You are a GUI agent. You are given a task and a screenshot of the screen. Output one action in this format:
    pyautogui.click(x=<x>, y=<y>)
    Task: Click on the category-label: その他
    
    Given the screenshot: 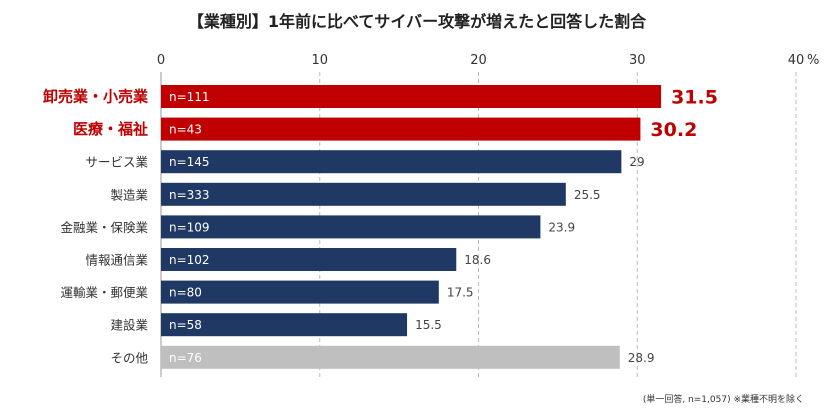 What is the action you would take?
    pyautogui.click(x=129, y=357)
    